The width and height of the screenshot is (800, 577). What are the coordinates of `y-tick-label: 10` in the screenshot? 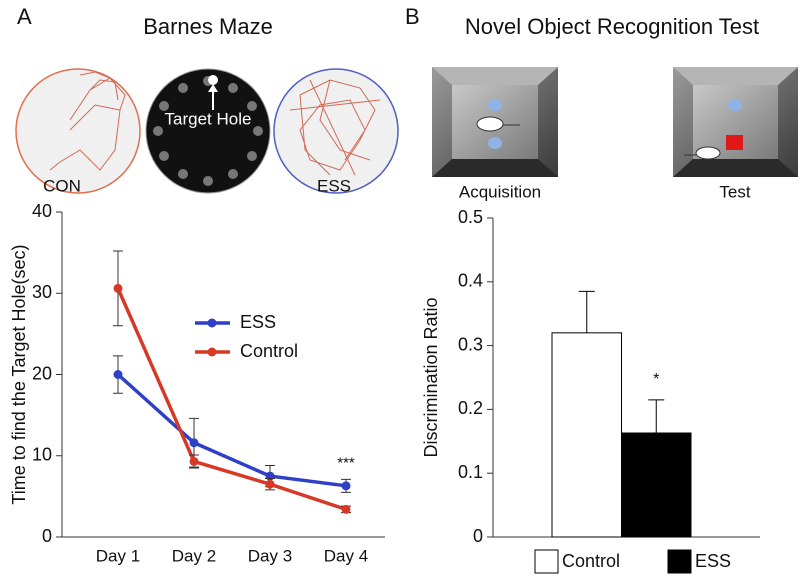 It's located at (42, 455).